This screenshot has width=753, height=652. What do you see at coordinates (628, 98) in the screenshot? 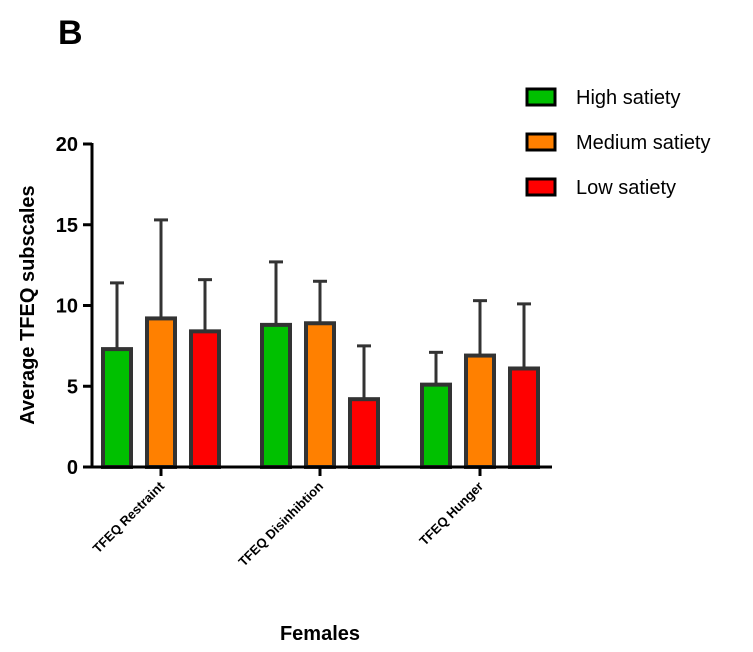
I see `legend-label: High satiety` at bounding box center [628, 98].